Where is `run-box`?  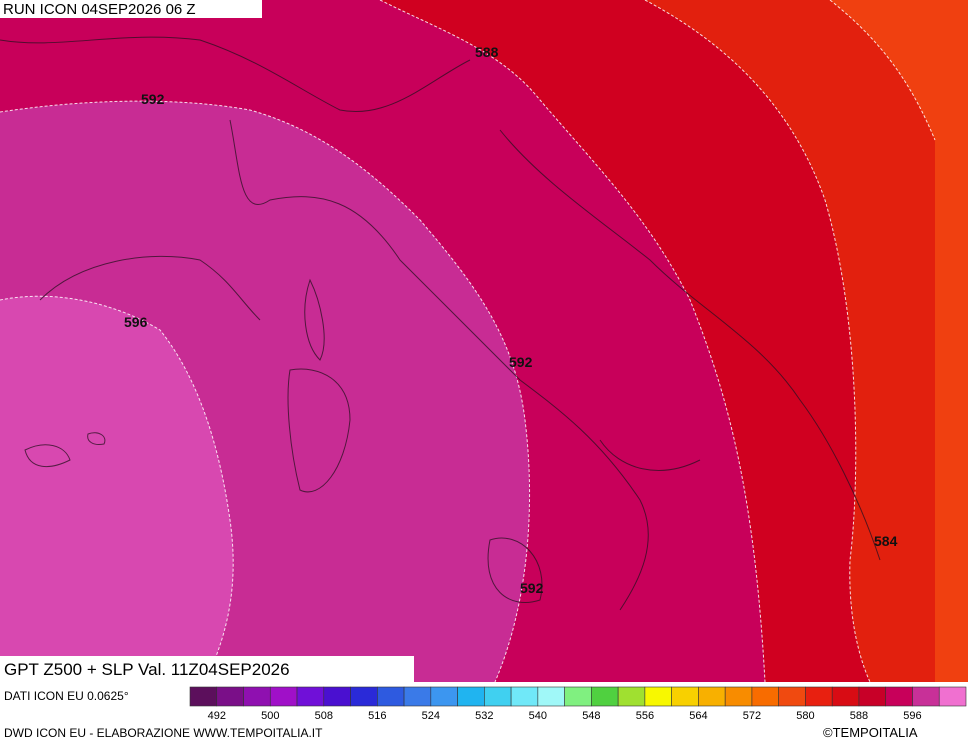
run-box is located at coordinates (131, 9).